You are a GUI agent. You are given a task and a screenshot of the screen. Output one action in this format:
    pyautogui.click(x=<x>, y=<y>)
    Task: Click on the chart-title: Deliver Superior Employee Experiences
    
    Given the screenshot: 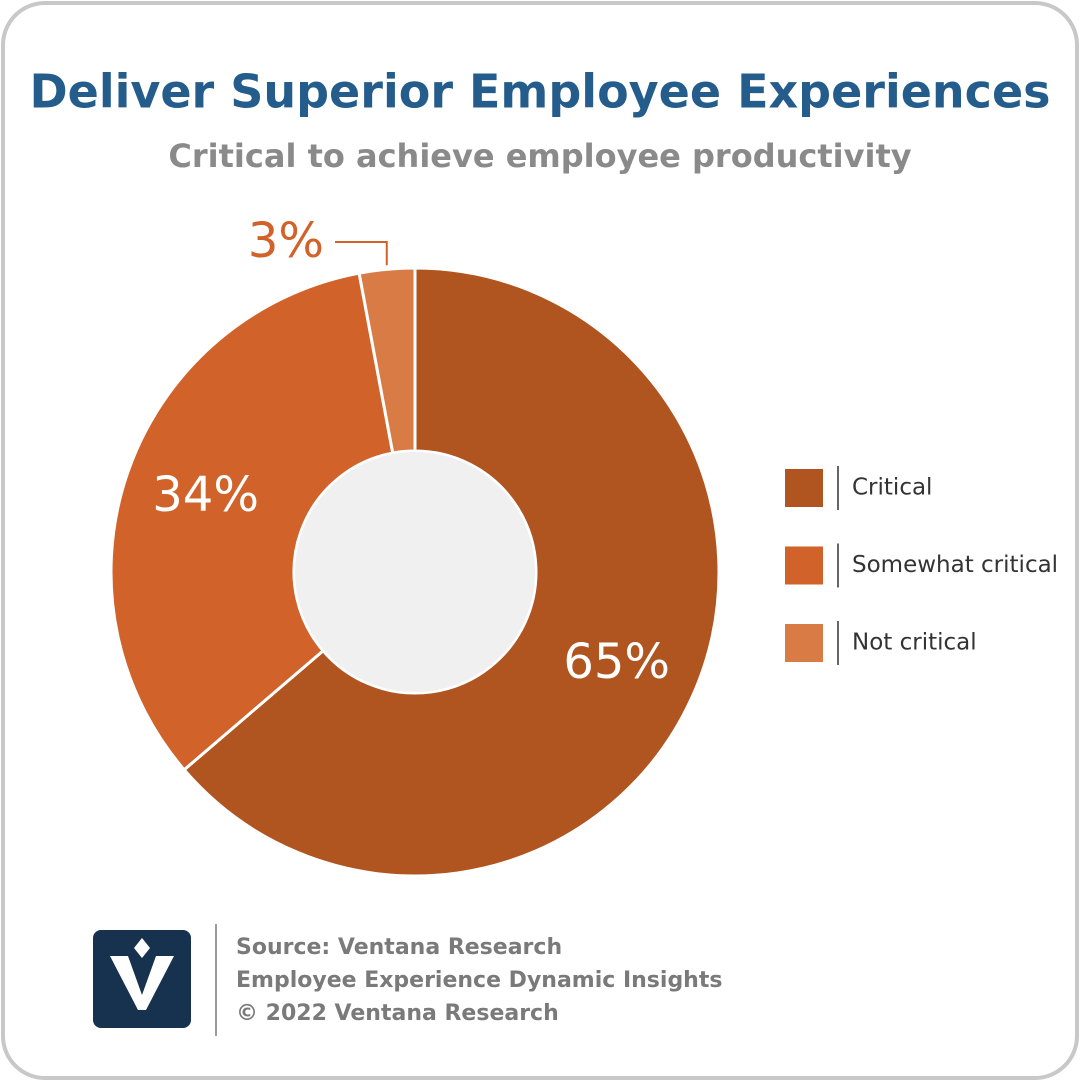 What is the action you would take?
    pyautogui.click(x=539, y=92)
    